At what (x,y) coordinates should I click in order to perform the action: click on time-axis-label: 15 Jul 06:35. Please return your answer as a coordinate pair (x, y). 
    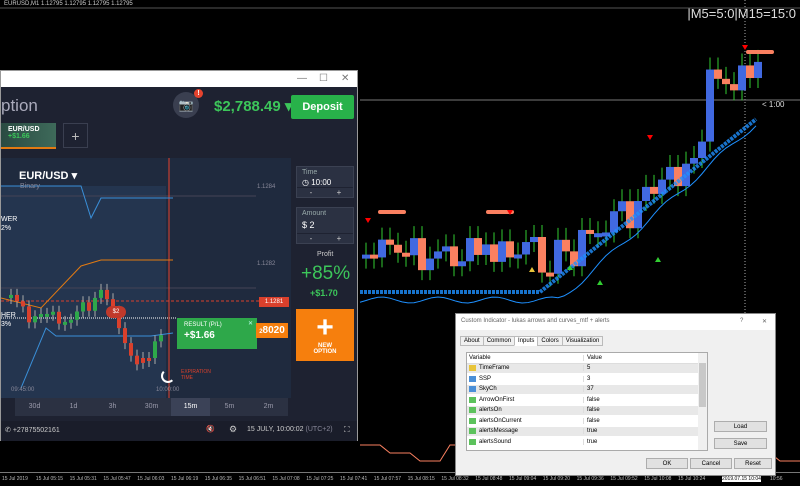
    Looking at the image, I should click on (218, 479).